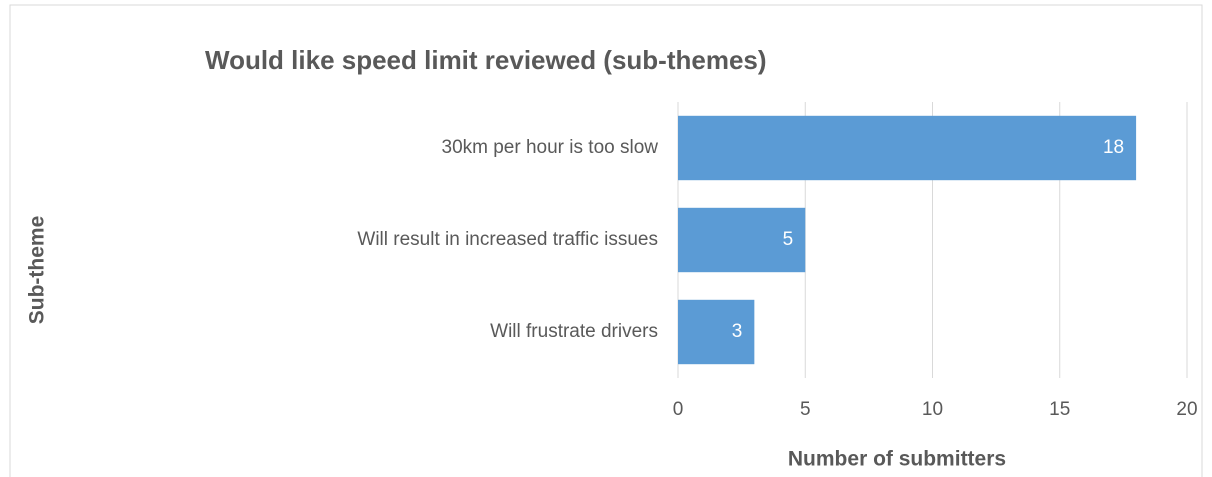  Describe the element at coordinates (37, 270) in the screenshot. I see `y-axis-label: Sub-theme` at that location.